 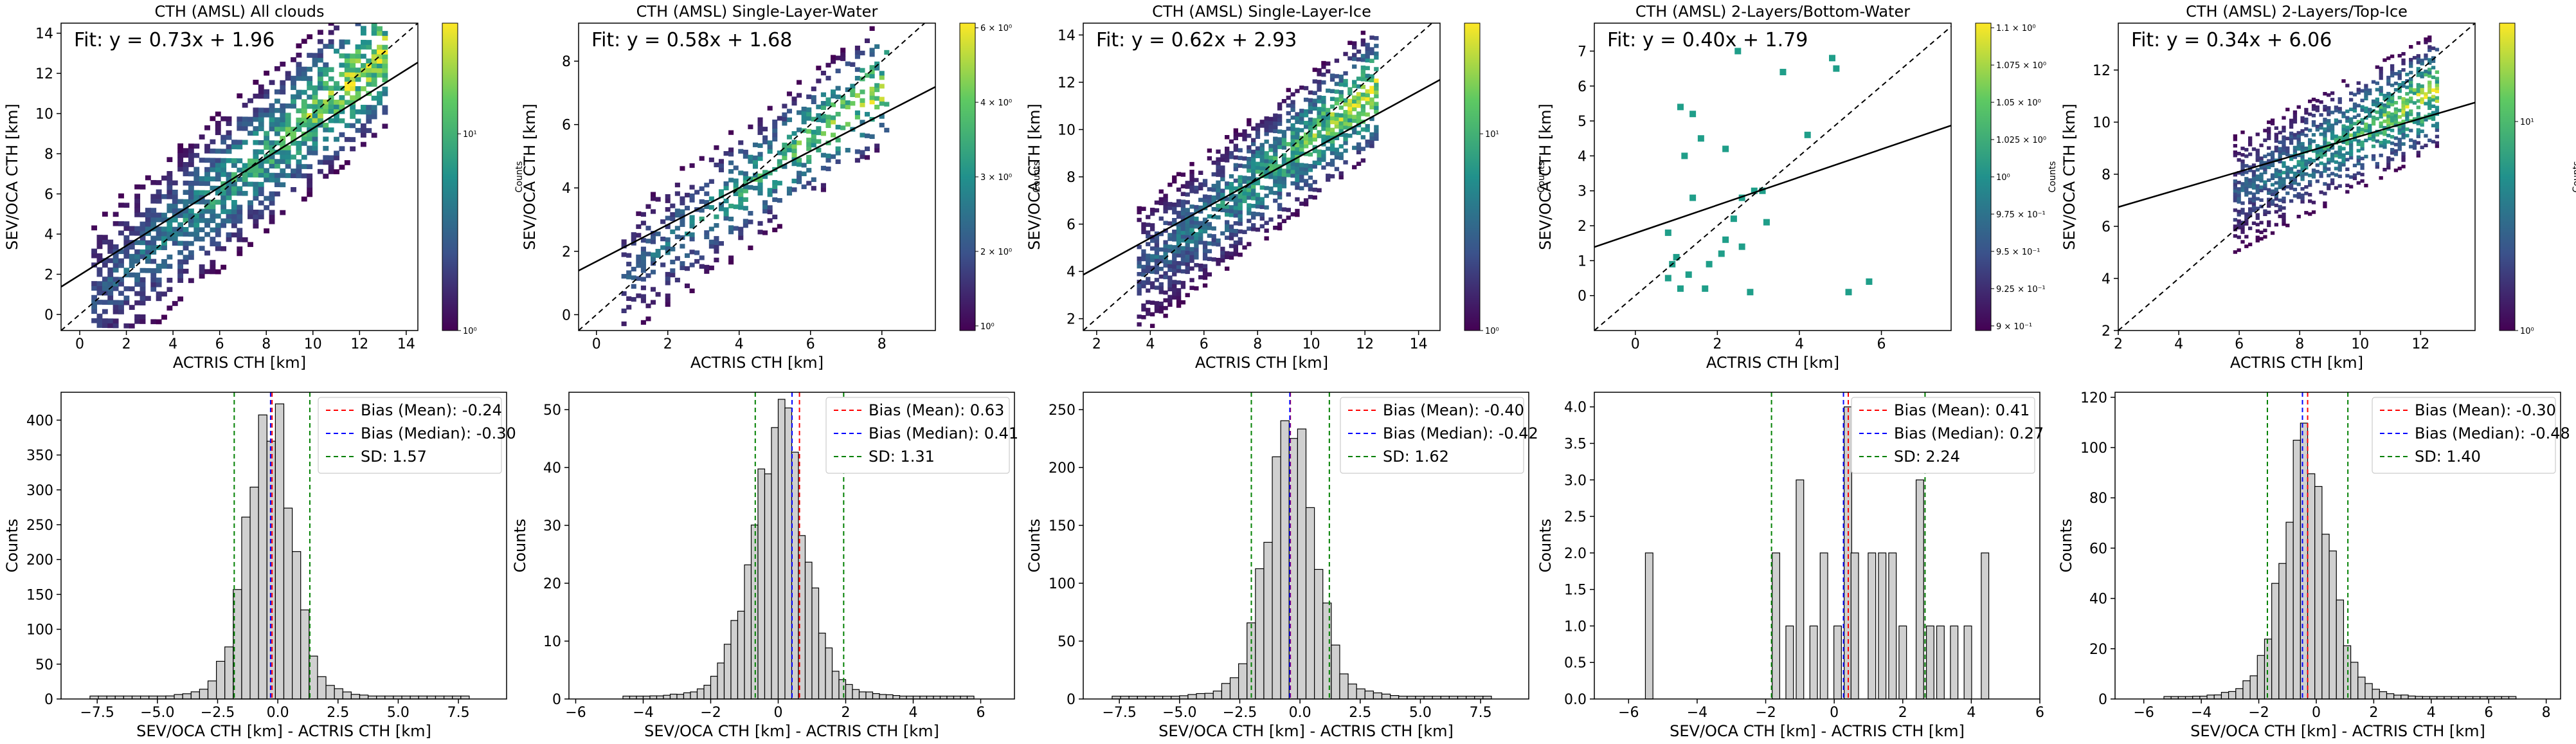 What do you see at coordinates (2018, 253) in the screenshot?
I see `colorbar-tick-label: 9.5 × 10⁻¹` at bounding box center [2018, 253].